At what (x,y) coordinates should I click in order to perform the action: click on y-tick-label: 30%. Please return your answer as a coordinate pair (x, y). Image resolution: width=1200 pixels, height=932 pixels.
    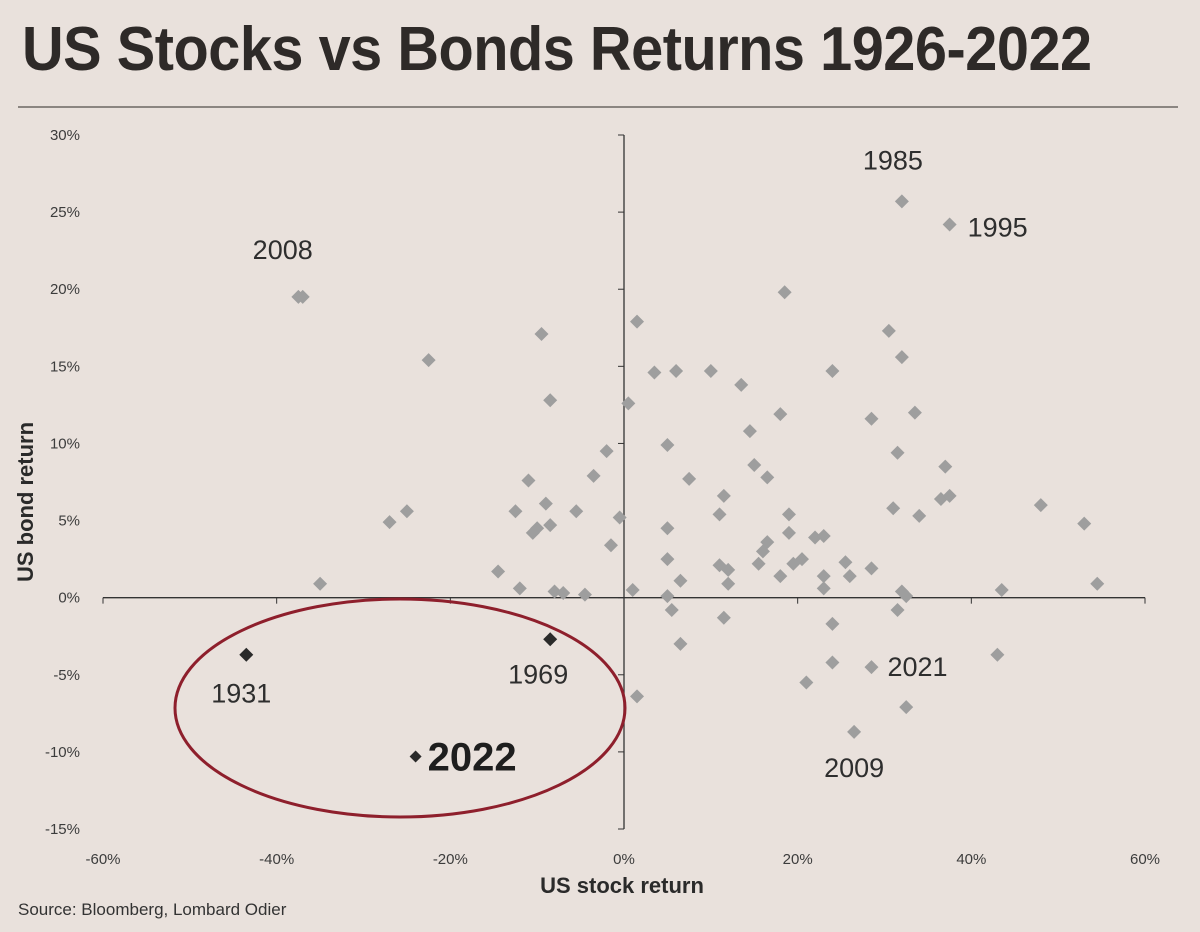
    Looking at the image, I should click on (65, 135).